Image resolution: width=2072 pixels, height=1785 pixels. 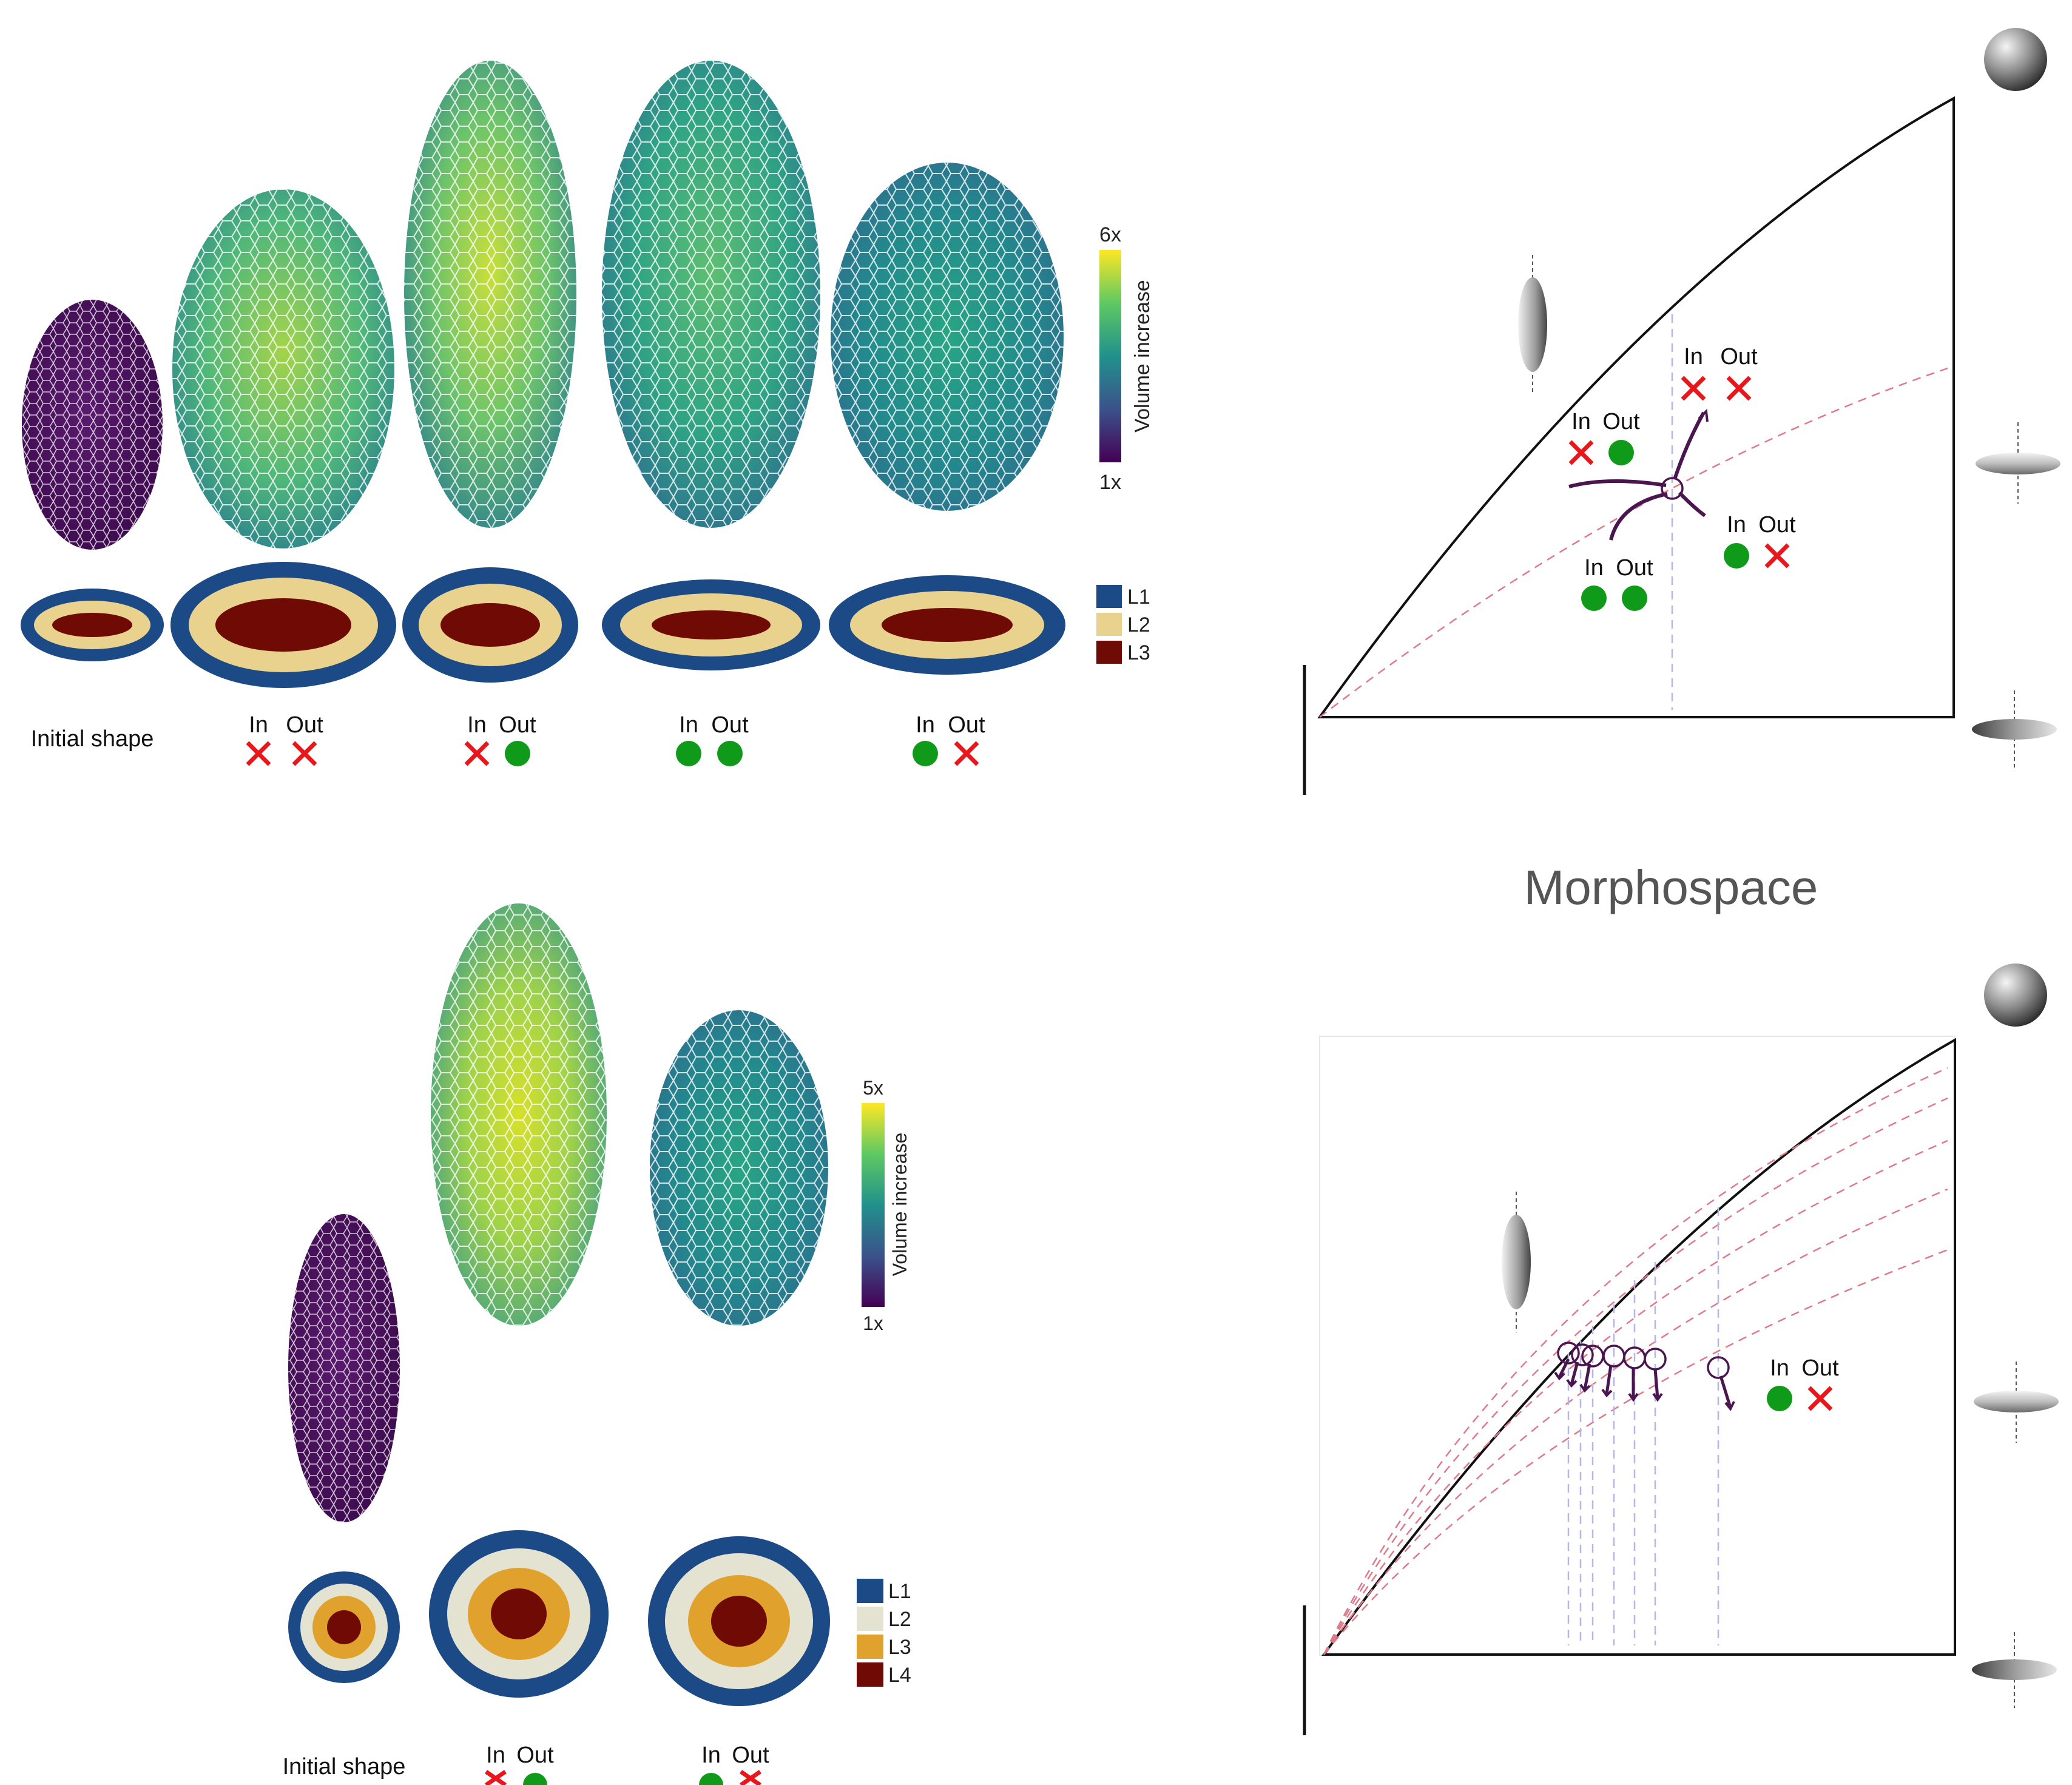 I want to click on bottom-shapes-group, so click(x=558, y=1212).